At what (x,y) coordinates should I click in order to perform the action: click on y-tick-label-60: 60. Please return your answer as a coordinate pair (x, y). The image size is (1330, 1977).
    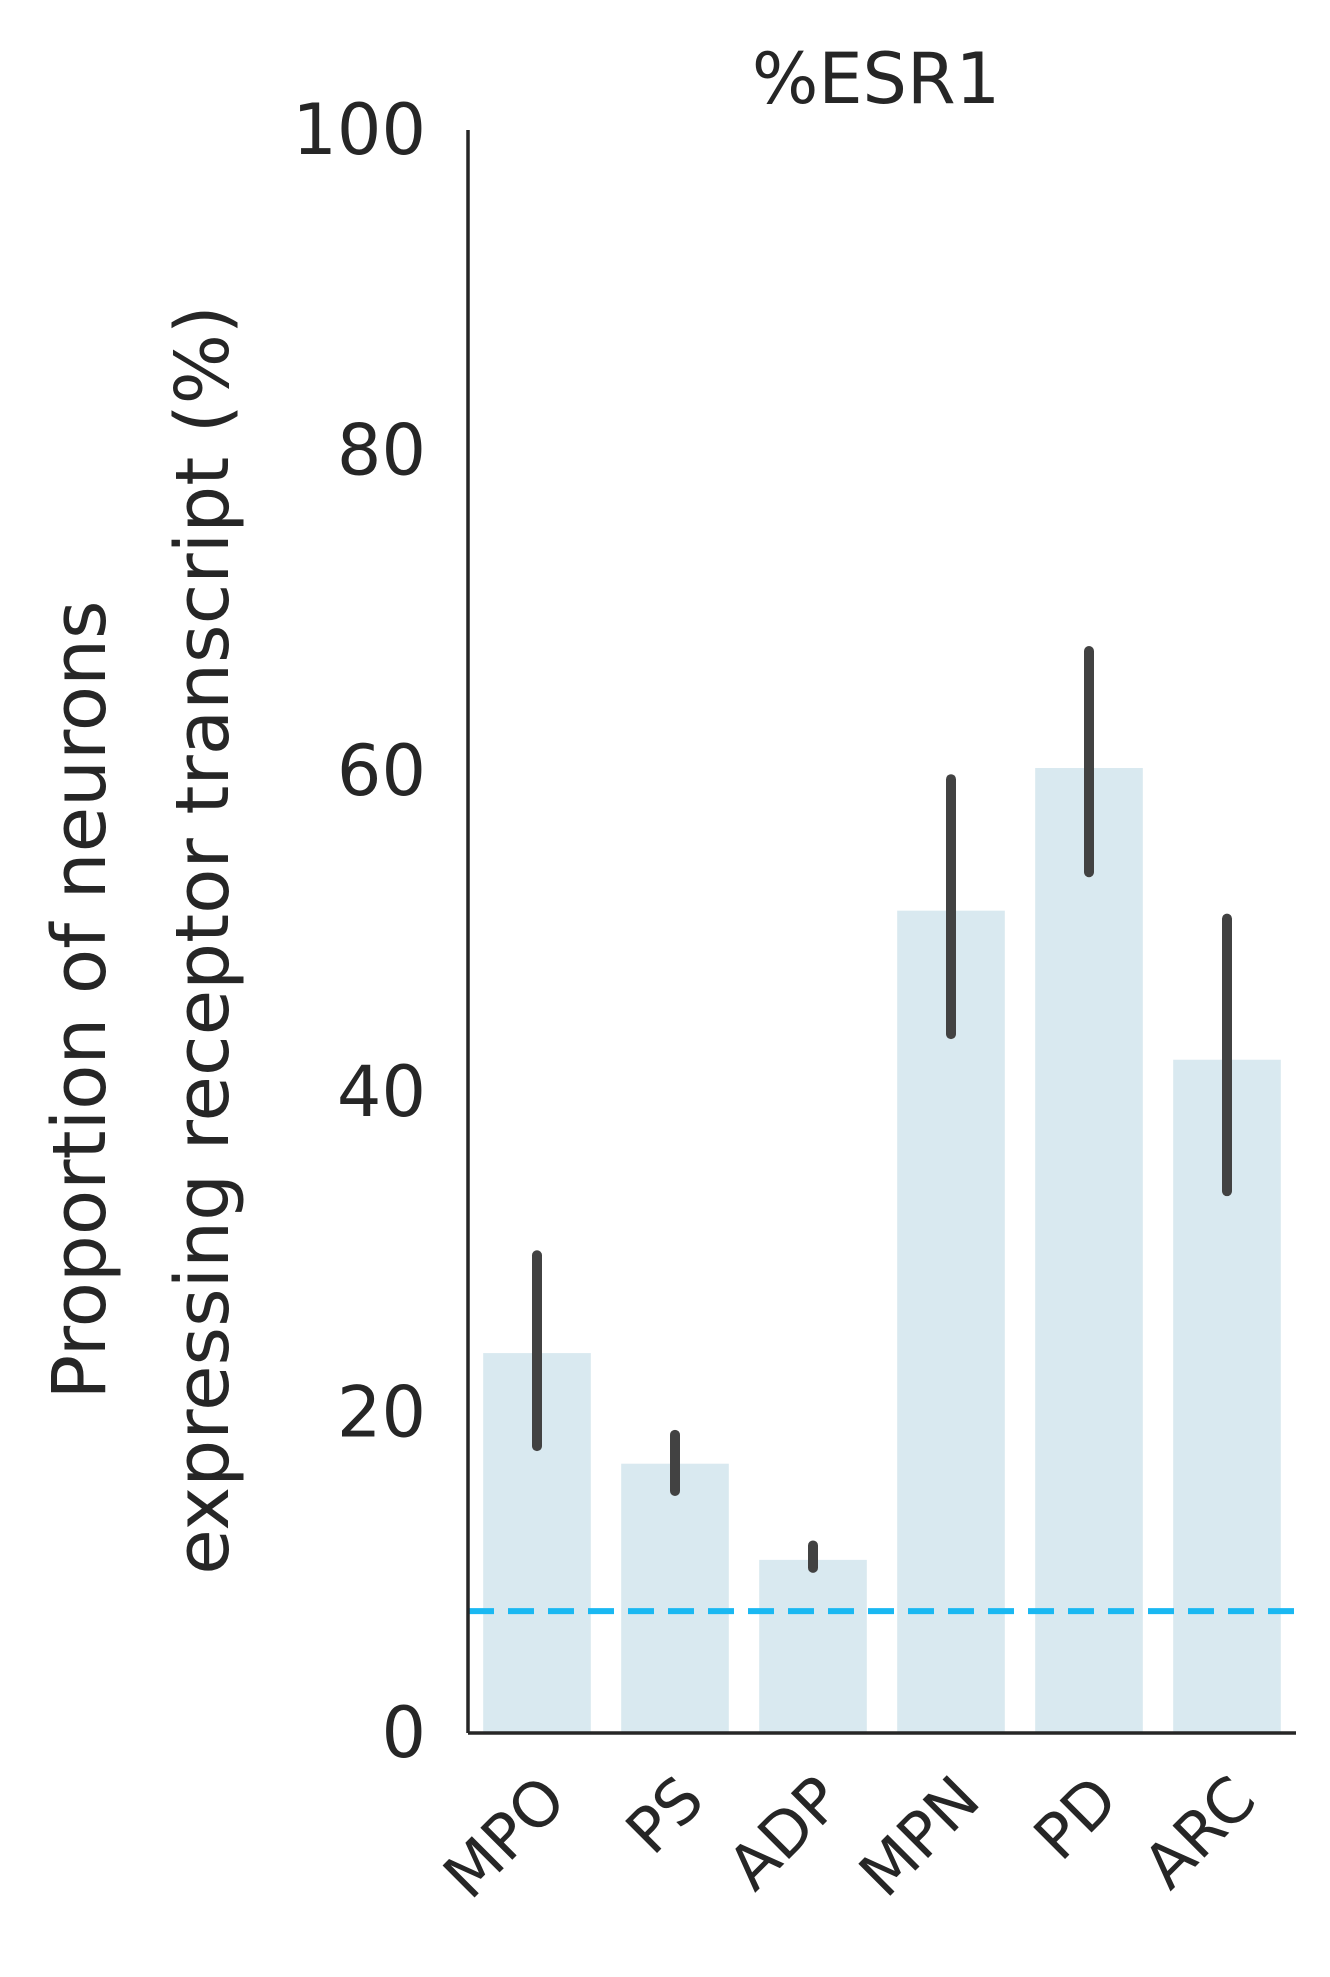
    Looking at the image, I should click on (381, 771).